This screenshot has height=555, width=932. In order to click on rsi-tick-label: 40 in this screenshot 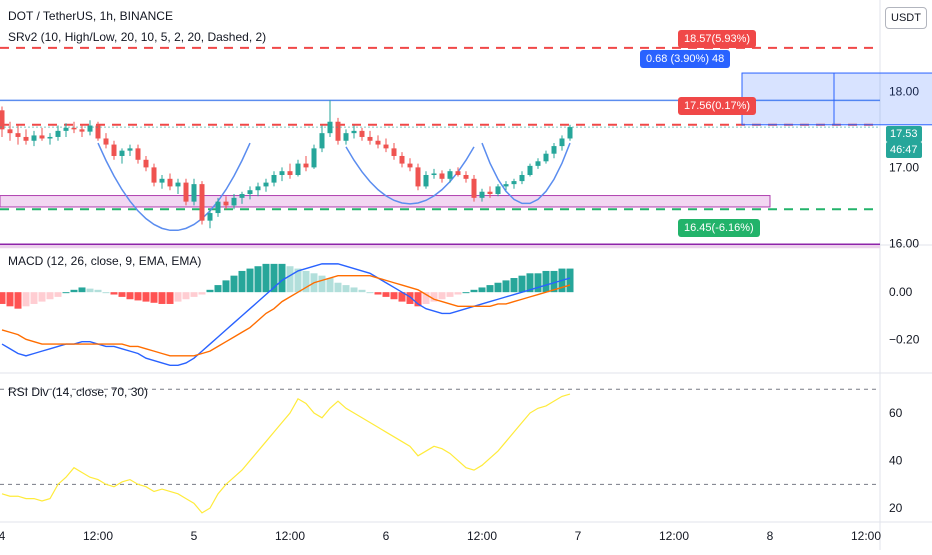, I will do `click(896, 461)`.